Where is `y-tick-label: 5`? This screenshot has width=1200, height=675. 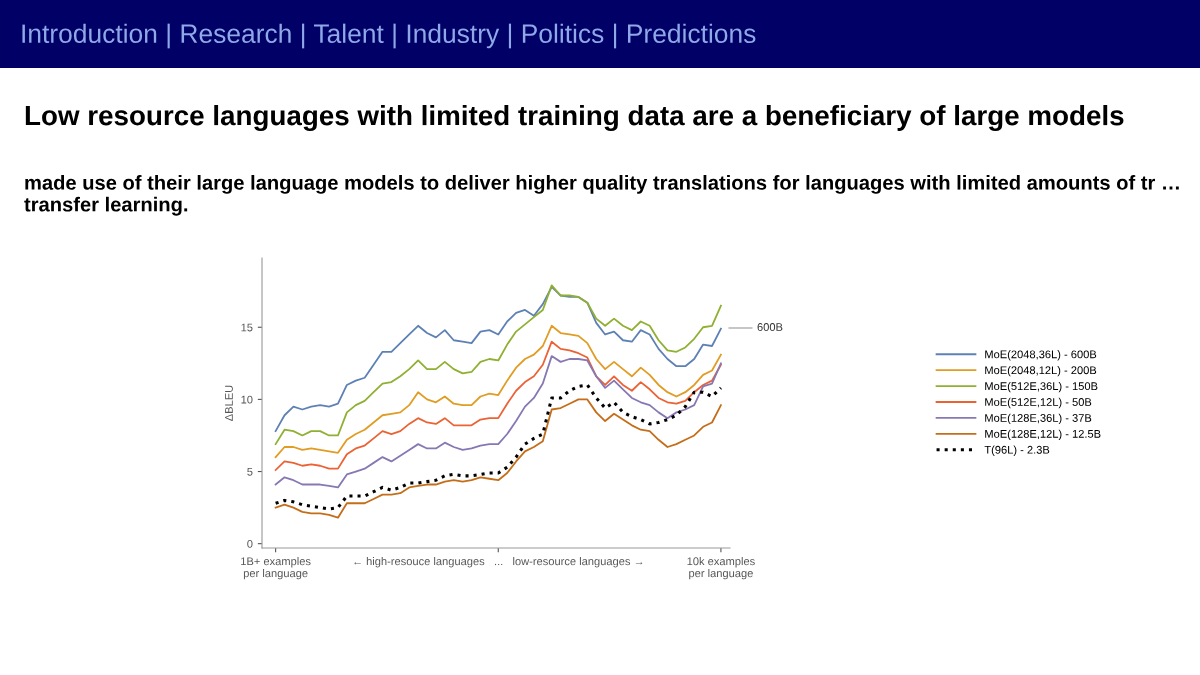 y-tick-label: 5 is located at coordinates (250, 471).